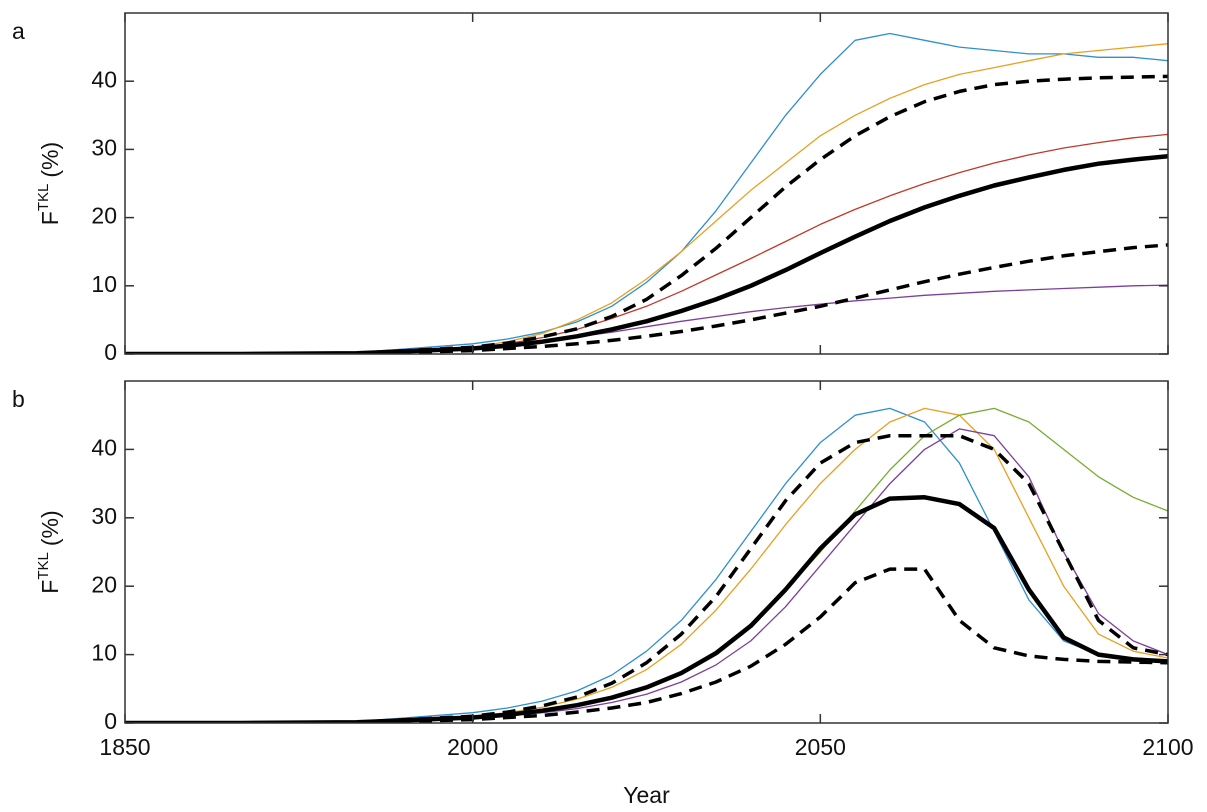  I want to click on x-axis-label: Year, so click(646, 795).